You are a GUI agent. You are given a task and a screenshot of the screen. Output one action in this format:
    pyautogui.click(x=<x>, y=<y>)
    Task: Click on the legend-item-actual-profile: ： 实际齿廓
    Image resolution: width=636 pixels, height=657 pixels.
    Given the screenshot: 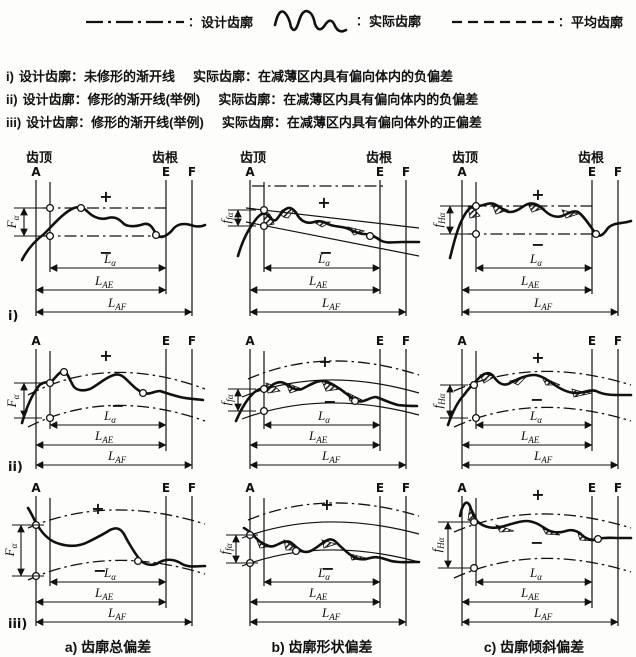 What is the action you would take?
    pyautogui.click(x=346, y=20)
    